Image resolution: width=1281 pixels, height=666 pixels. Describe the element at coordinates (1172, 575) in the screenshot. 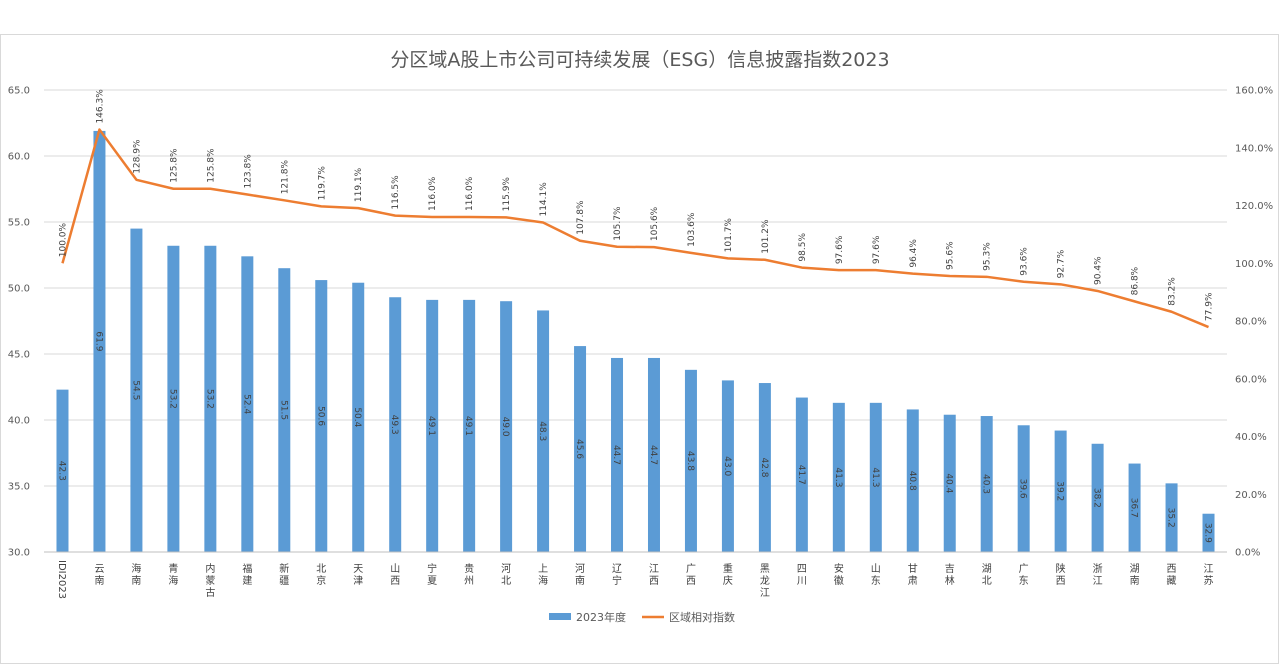

I see `category-label: 西藏` at that location.